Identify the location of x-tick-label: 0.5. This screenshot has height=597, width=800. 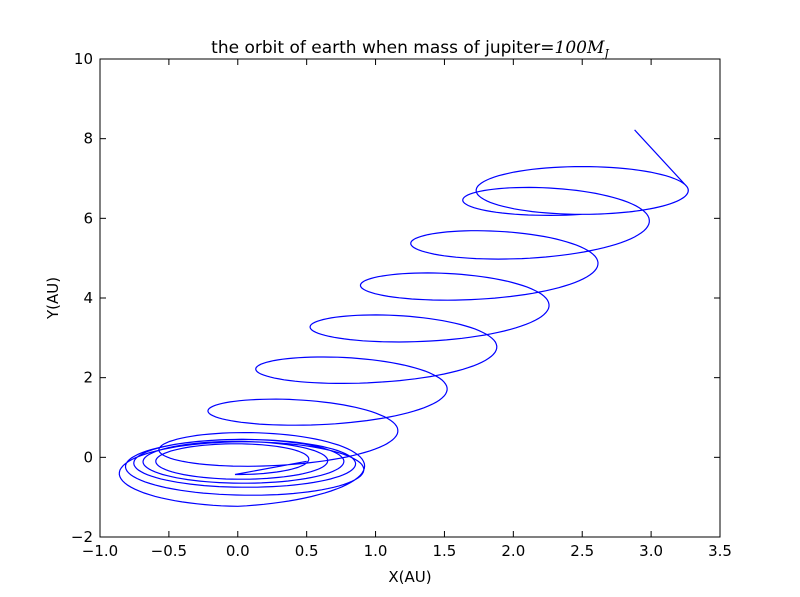
(307, 551).